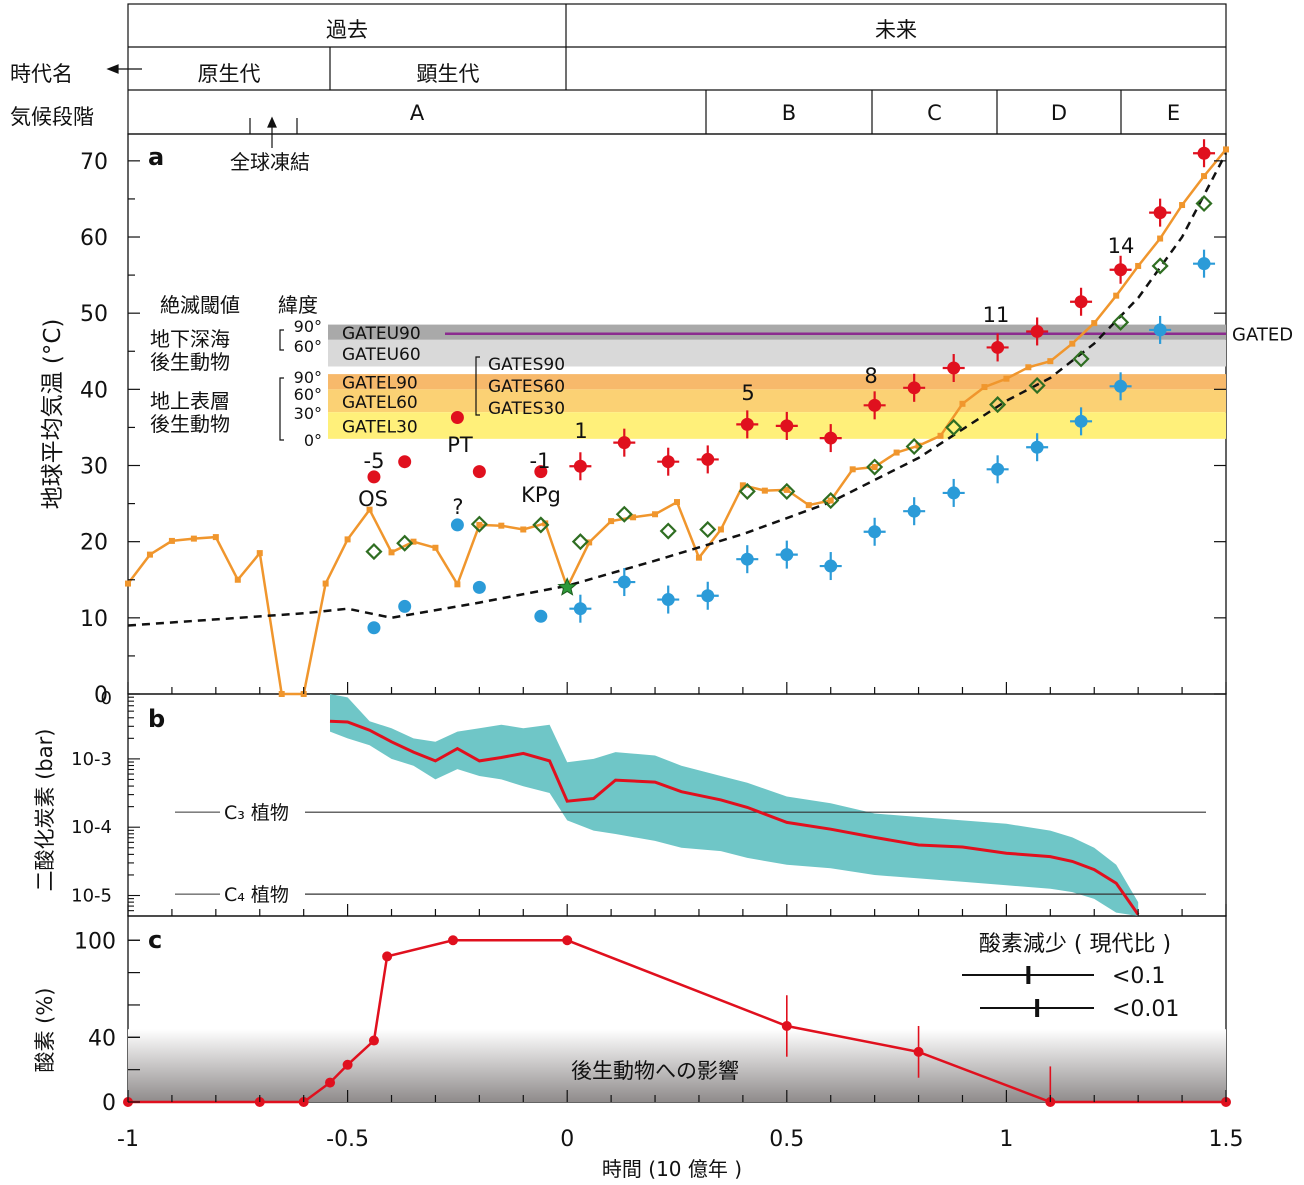 This screenshot has height=1185, width=1304. Describe the element at coordinates (747, 393) in the screenshot. I see `event-label: 5` at that location.